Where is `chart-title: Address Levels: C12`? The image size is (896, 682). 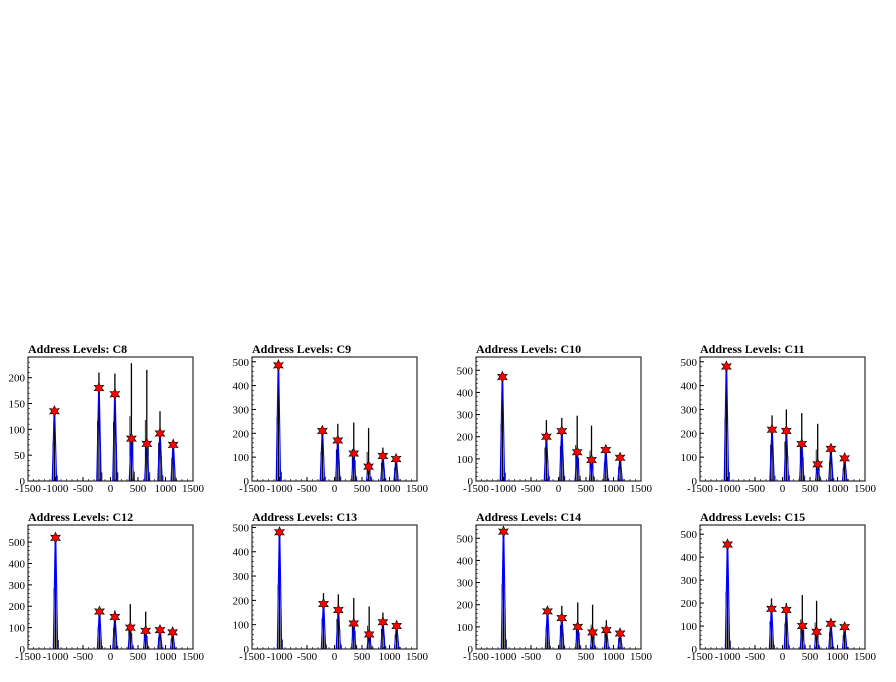 chart-title: Address Levels: C12 is located at coordinates (81, 517).